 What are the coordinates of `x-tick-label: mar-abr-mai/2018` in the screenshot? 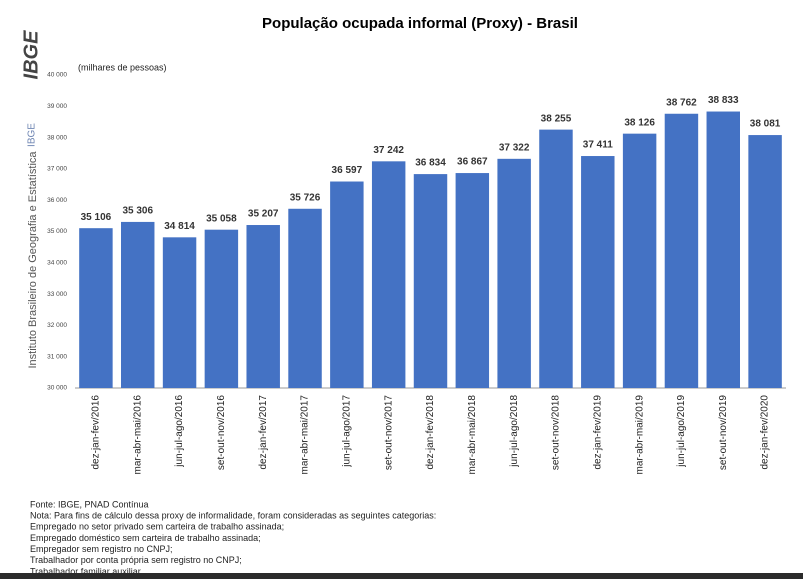 It's located at (472, 435).